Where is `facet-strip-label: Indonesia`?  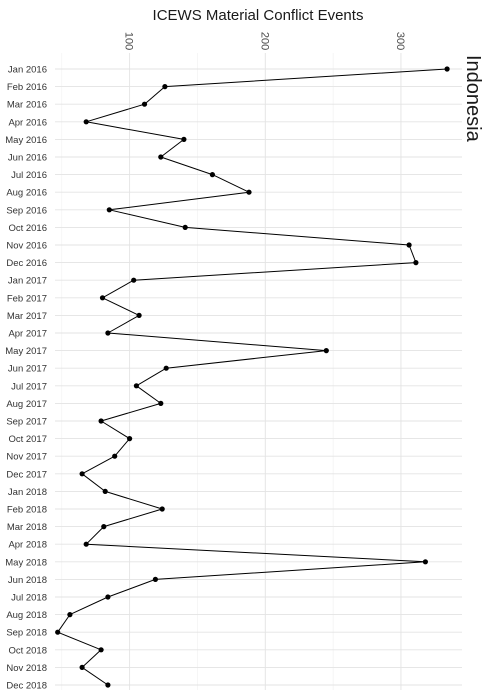 facet-strip-label: Indonesia is located at coordinates (473, 99).